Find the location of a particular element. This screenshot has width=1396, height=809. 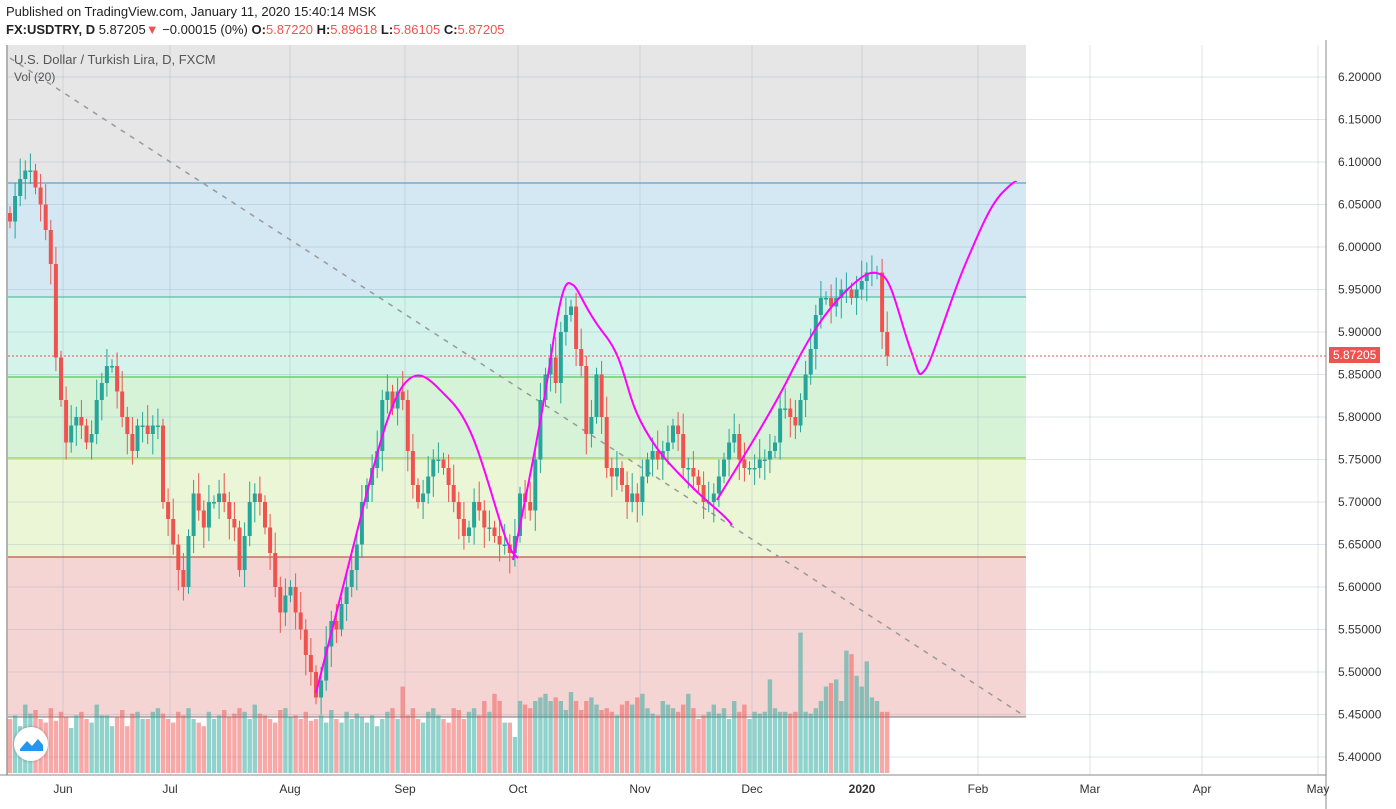

close-label: C: is located at coordinates (450, 29).